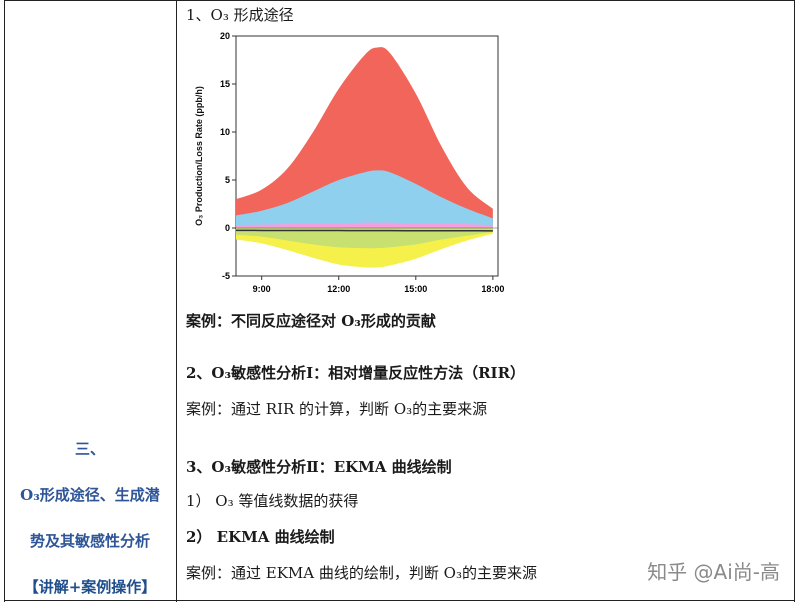  What do you see at coordinates (260, 537) in the screenshot?
I see `item-ekma-plotting: 2） EKMA 曲线绘制` at bounding box center [260, 537].